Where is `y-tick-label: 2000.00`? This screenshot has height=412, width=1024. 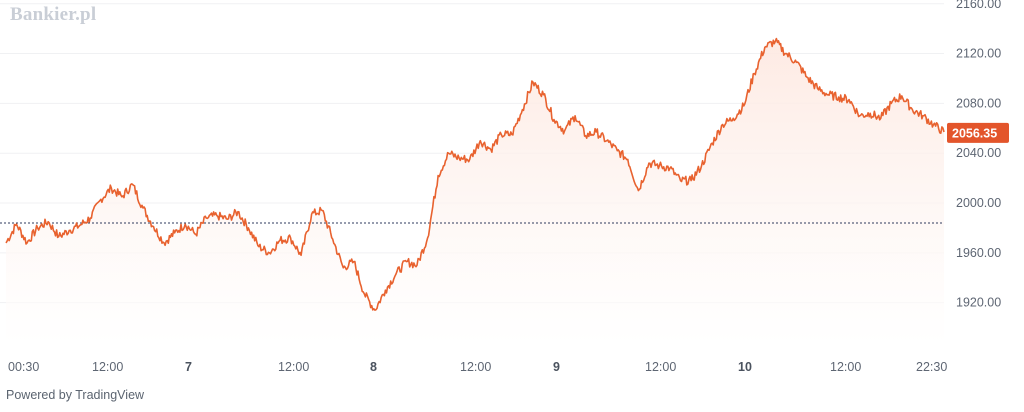 y-tick-label: 2000.00 is located at coordinates (978, 203).